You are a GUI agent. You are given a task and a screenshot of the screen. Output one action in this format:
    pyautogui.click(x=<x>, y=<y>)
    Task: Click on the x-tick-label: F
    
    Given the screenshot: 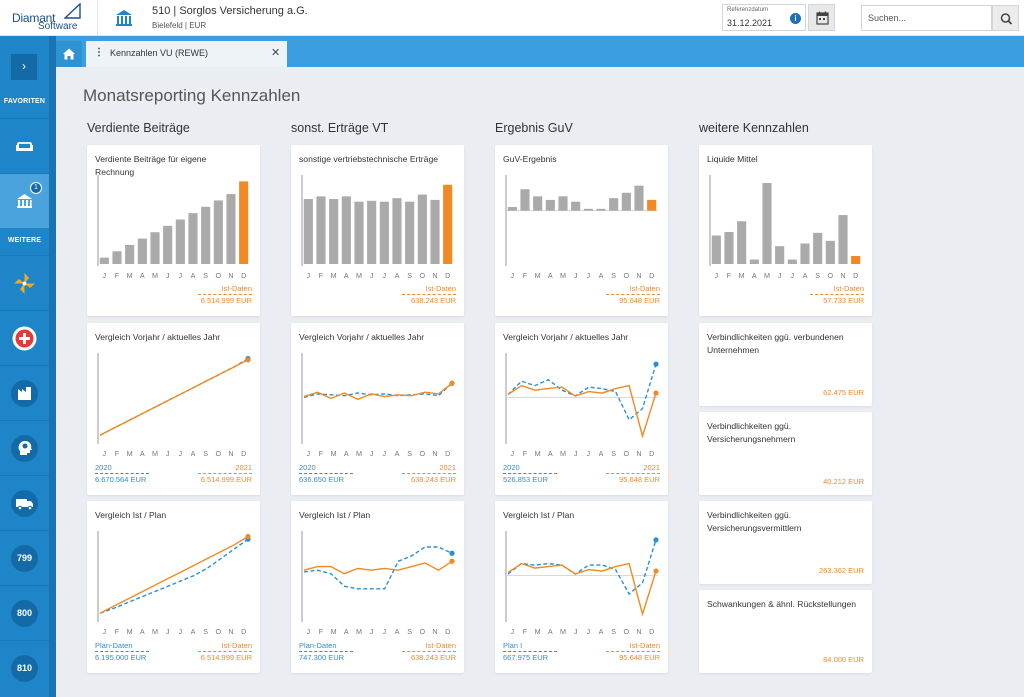 What is the action you would take?
    pyautogui.click(x=525, y=453)
    